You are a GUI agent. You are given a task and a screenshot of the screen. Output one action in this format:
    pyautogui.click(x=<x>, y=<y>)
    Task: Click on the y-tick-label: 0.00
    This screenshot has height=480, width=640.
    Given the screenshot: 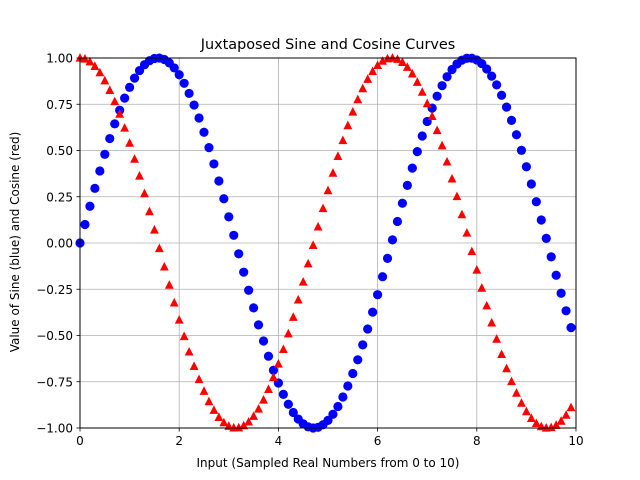 What is the action you would take?
    pyautogui.click(x=59, y=244)
    